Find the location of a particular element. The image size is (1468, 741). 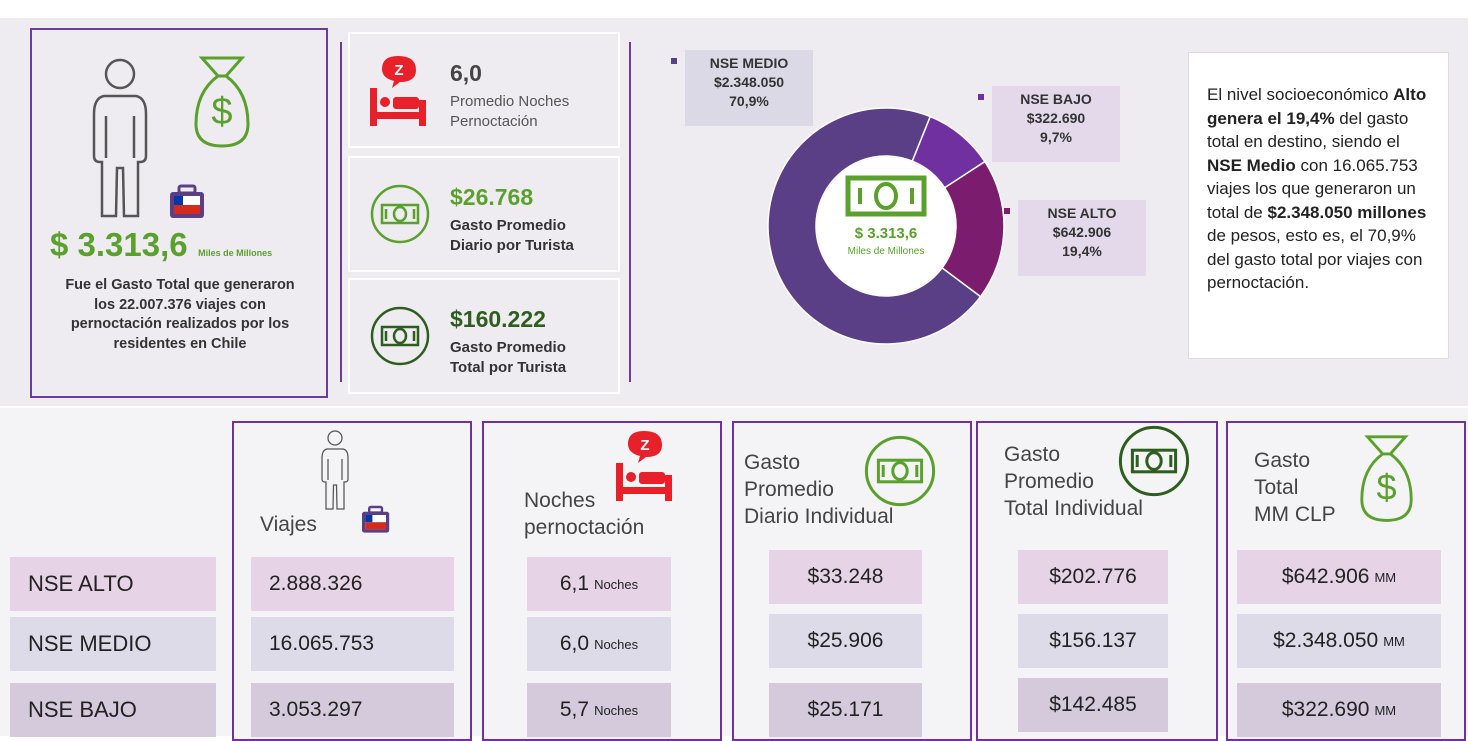

header-line: Total Individual is located at coordinates (1073, 508).